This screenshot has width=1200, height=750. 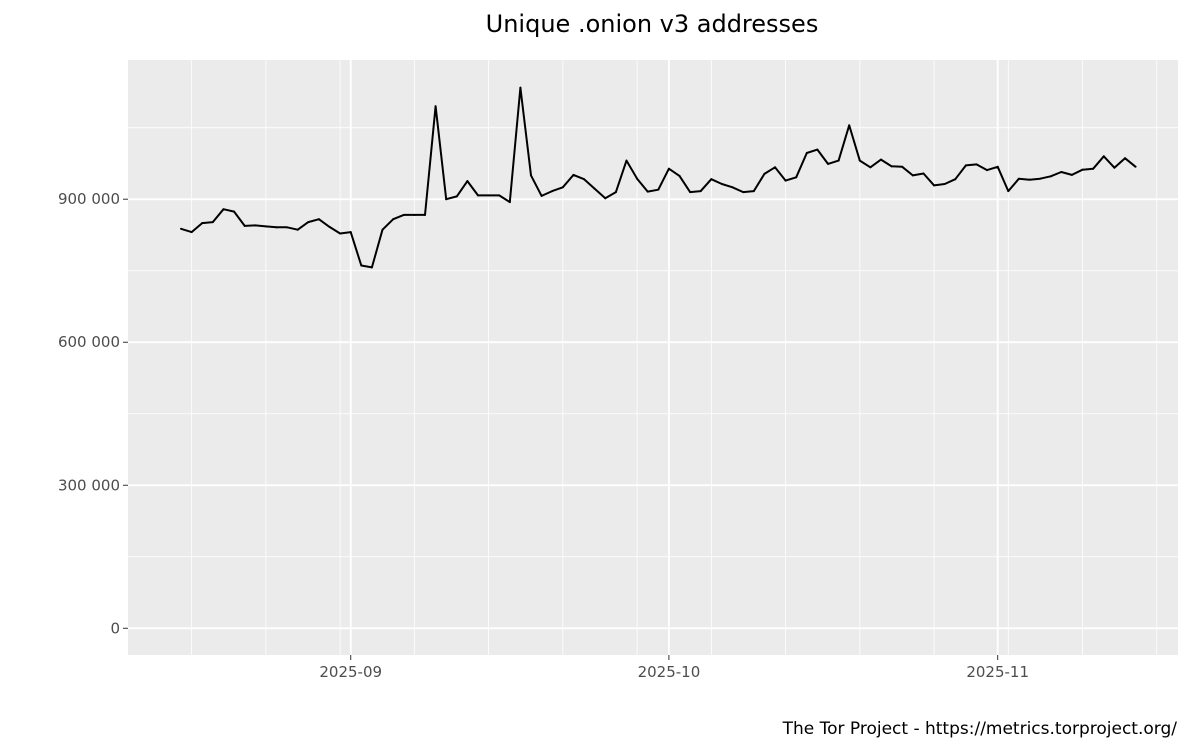 What do you see at coordinates (350, 672) in the screenshot?
I see `x-tick-label: 2025-09` at bounding box center [350, 672].